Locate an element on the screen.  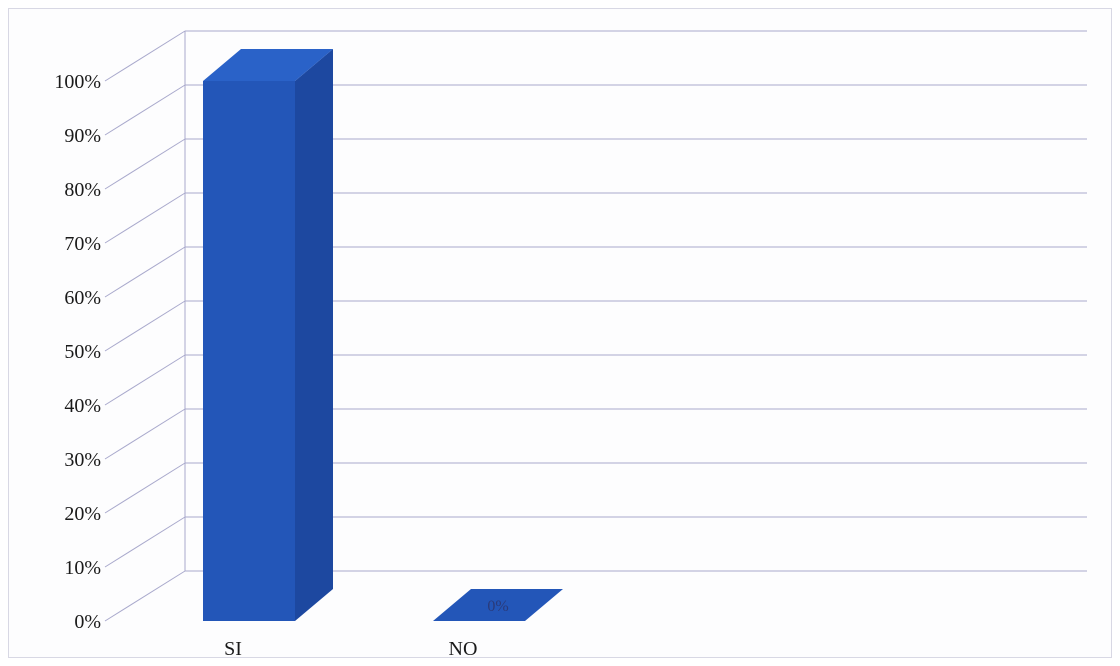
y-tick-label: 90% is located at coordinates (82, 136).